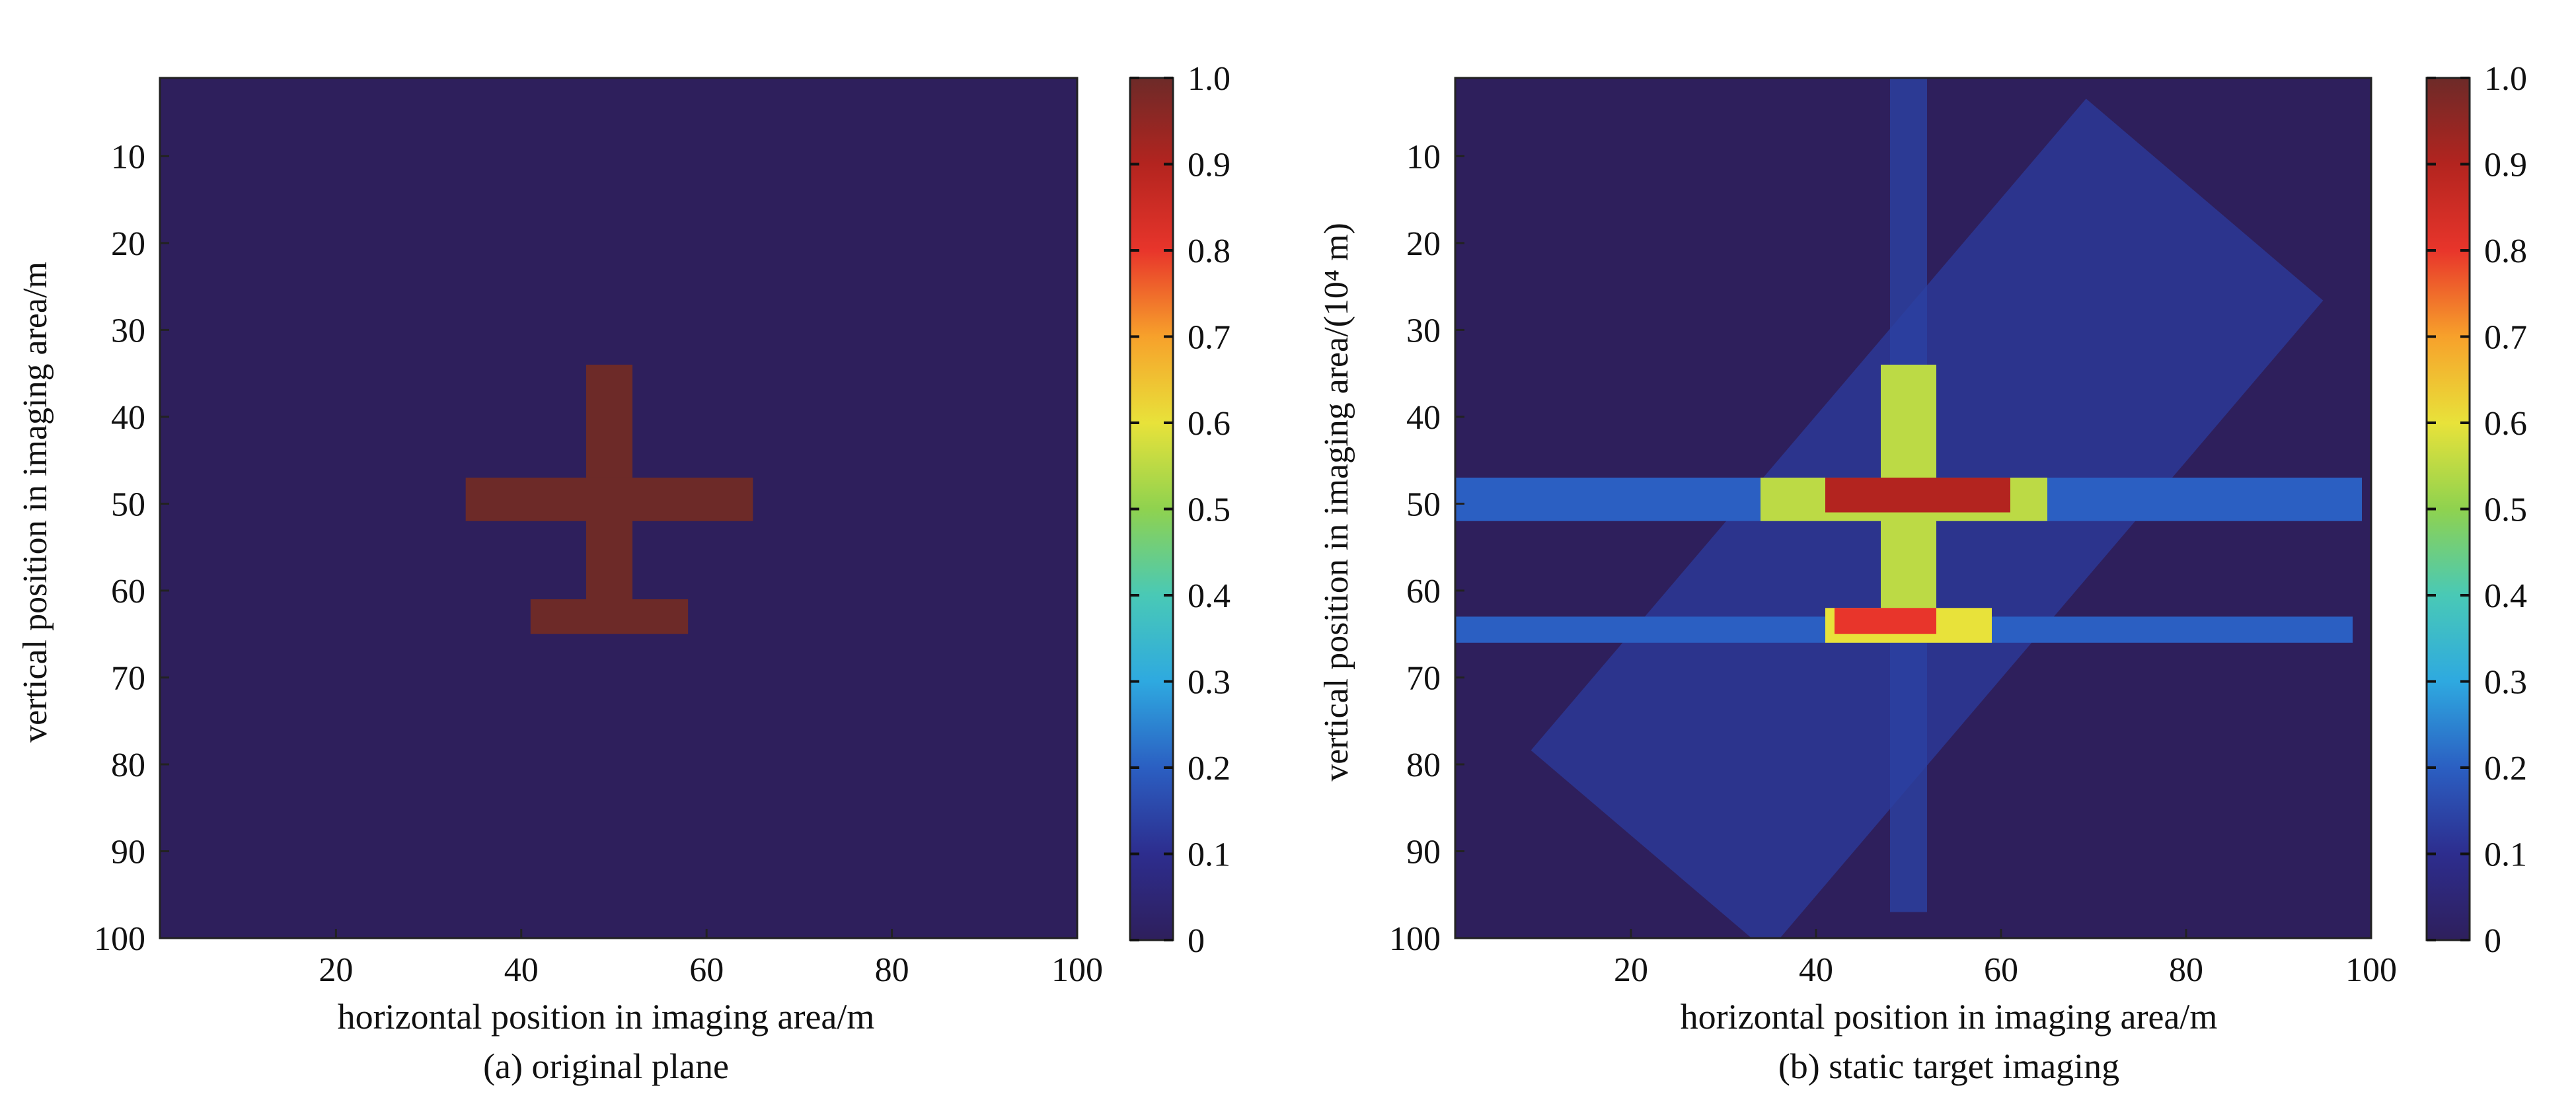  What do you see at coordinates (128, 852) in the screenshot?
I see `original-plane-y-tick-label-90: 90` at bounding box center [128, 852].